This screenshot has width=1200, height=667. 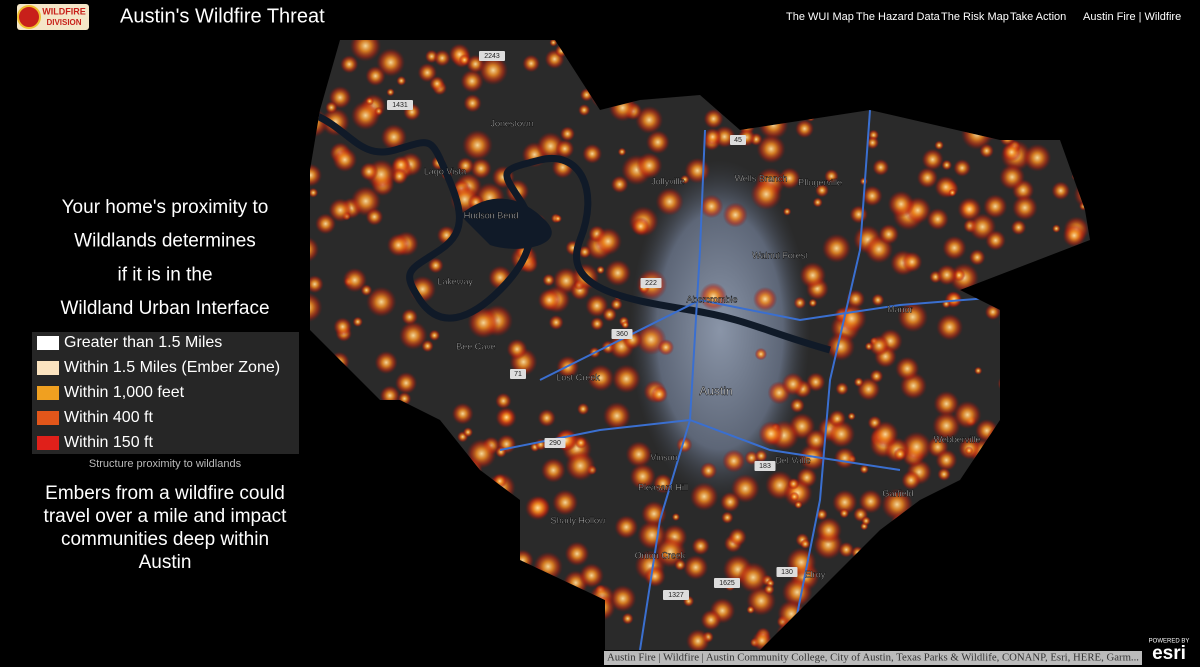 I want to click on road-label: 71, so click(x=518, y=374).